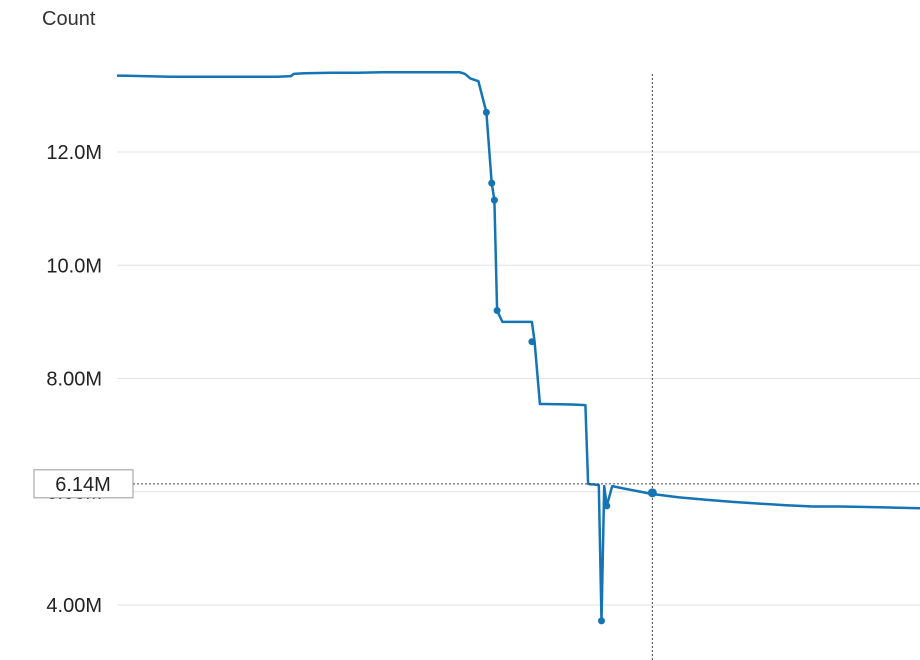 The width and height of the screenshot is (920, 660). Describe the element at coordinates (69, 19) in the screenshot. I see `y-axis-title: Count` at that location.